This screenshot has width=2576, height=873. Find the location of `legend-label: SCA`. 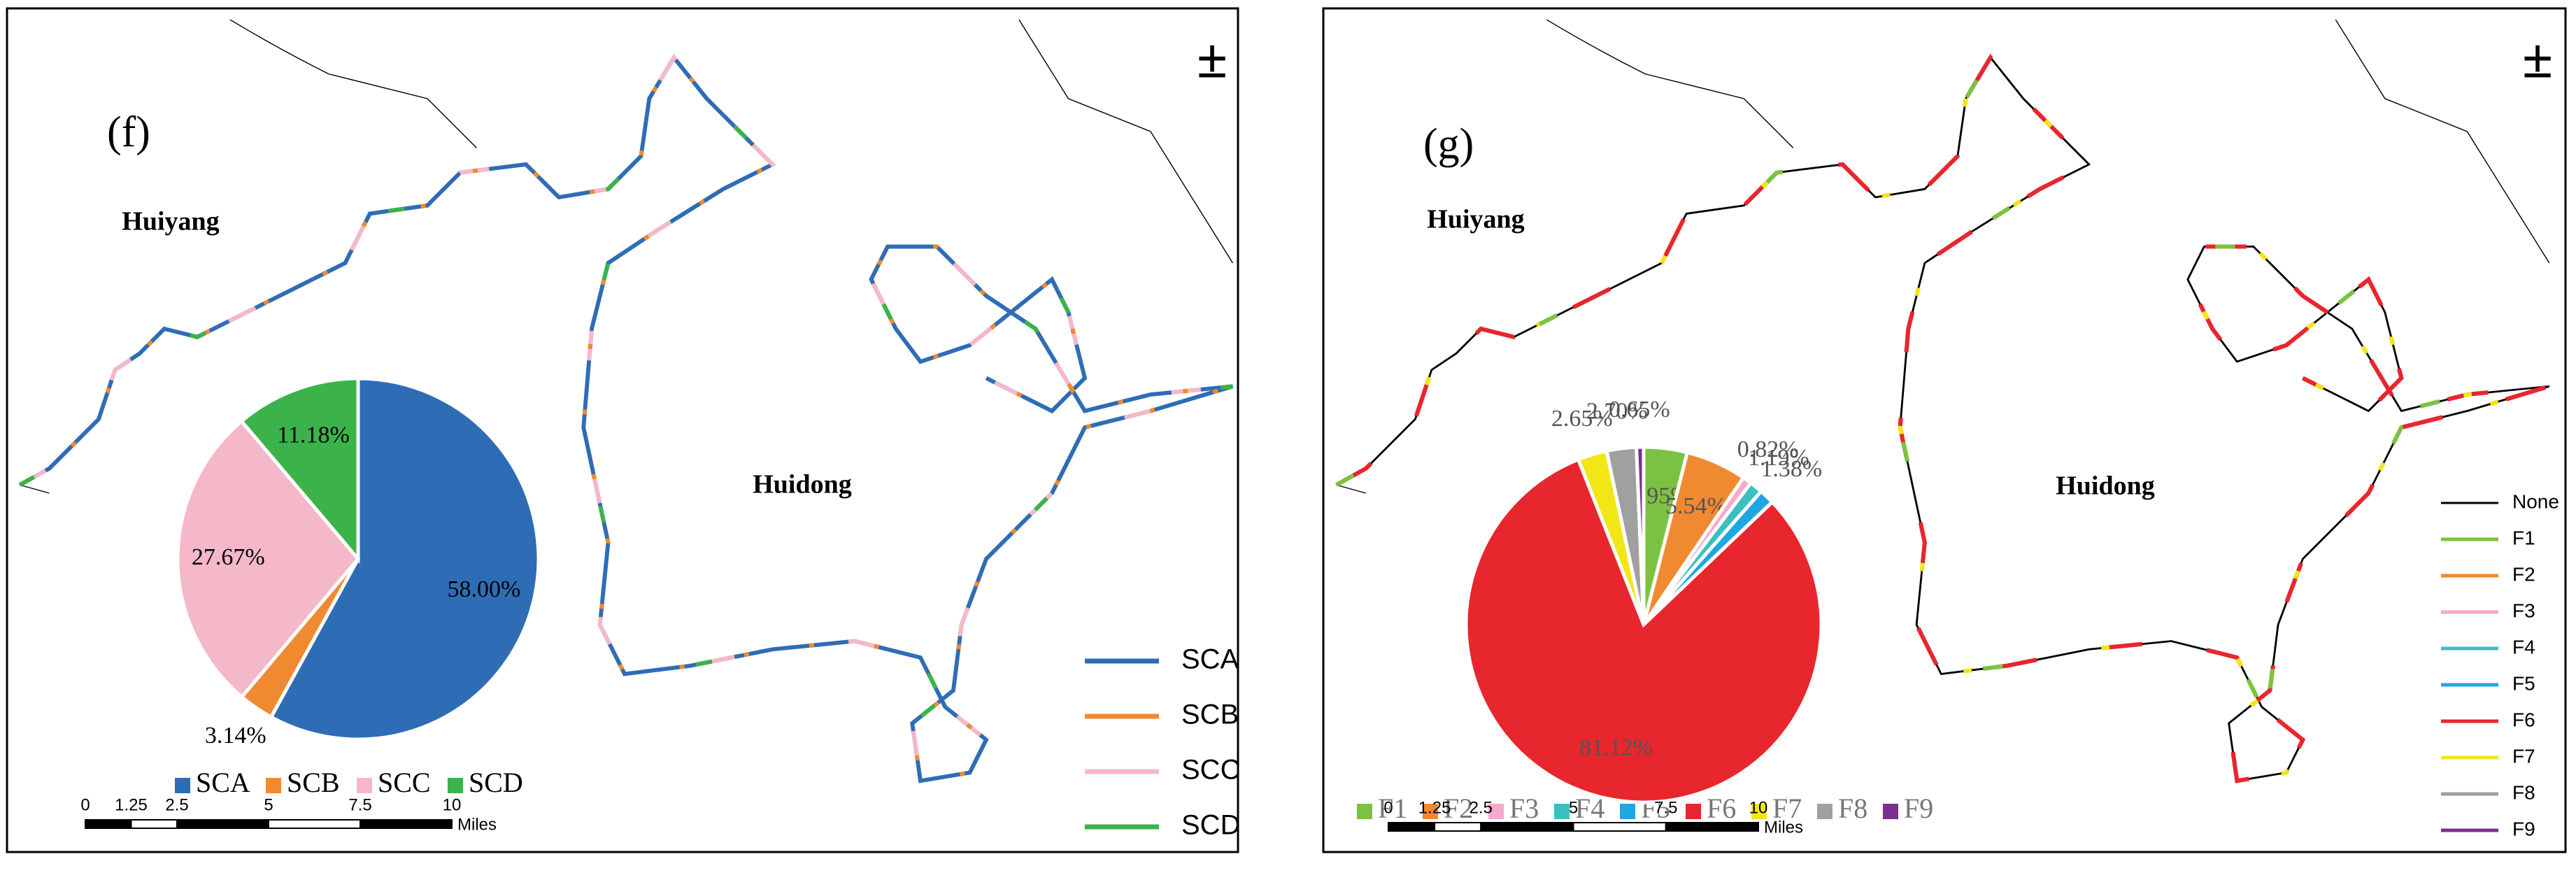

legend-label: SCA is located at coordinates (223, 782).